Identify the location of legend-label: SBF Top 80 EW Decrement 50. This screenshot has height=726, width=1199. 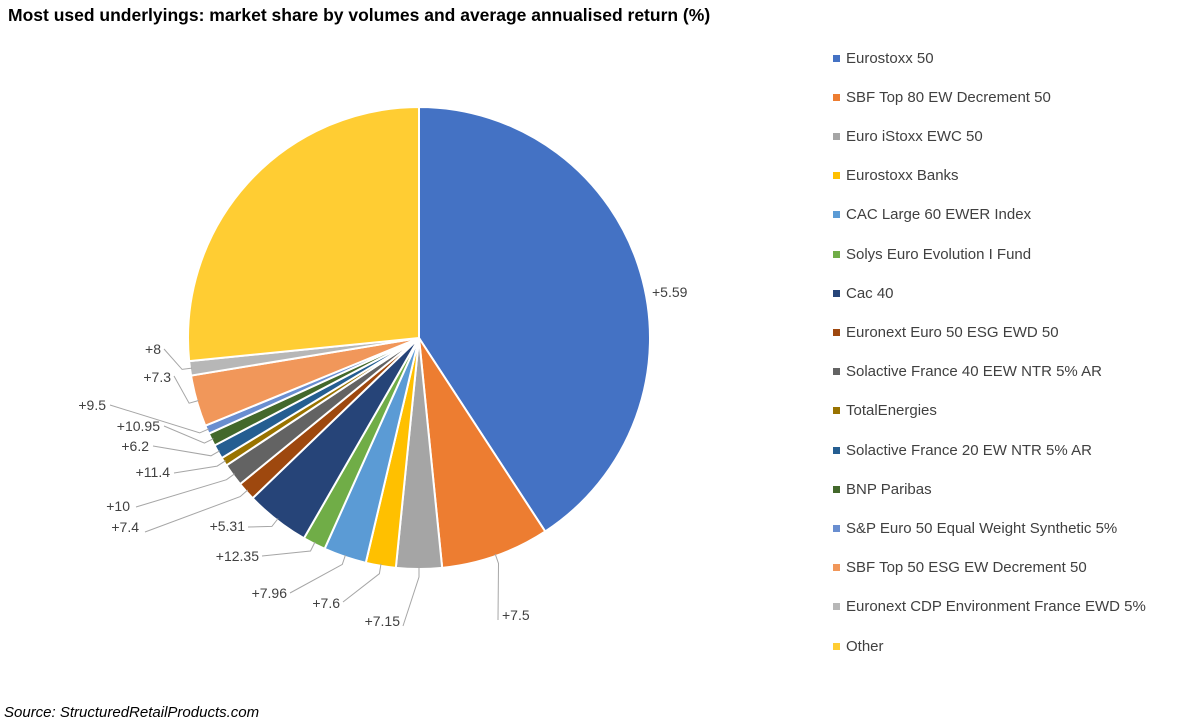
(948, 97).